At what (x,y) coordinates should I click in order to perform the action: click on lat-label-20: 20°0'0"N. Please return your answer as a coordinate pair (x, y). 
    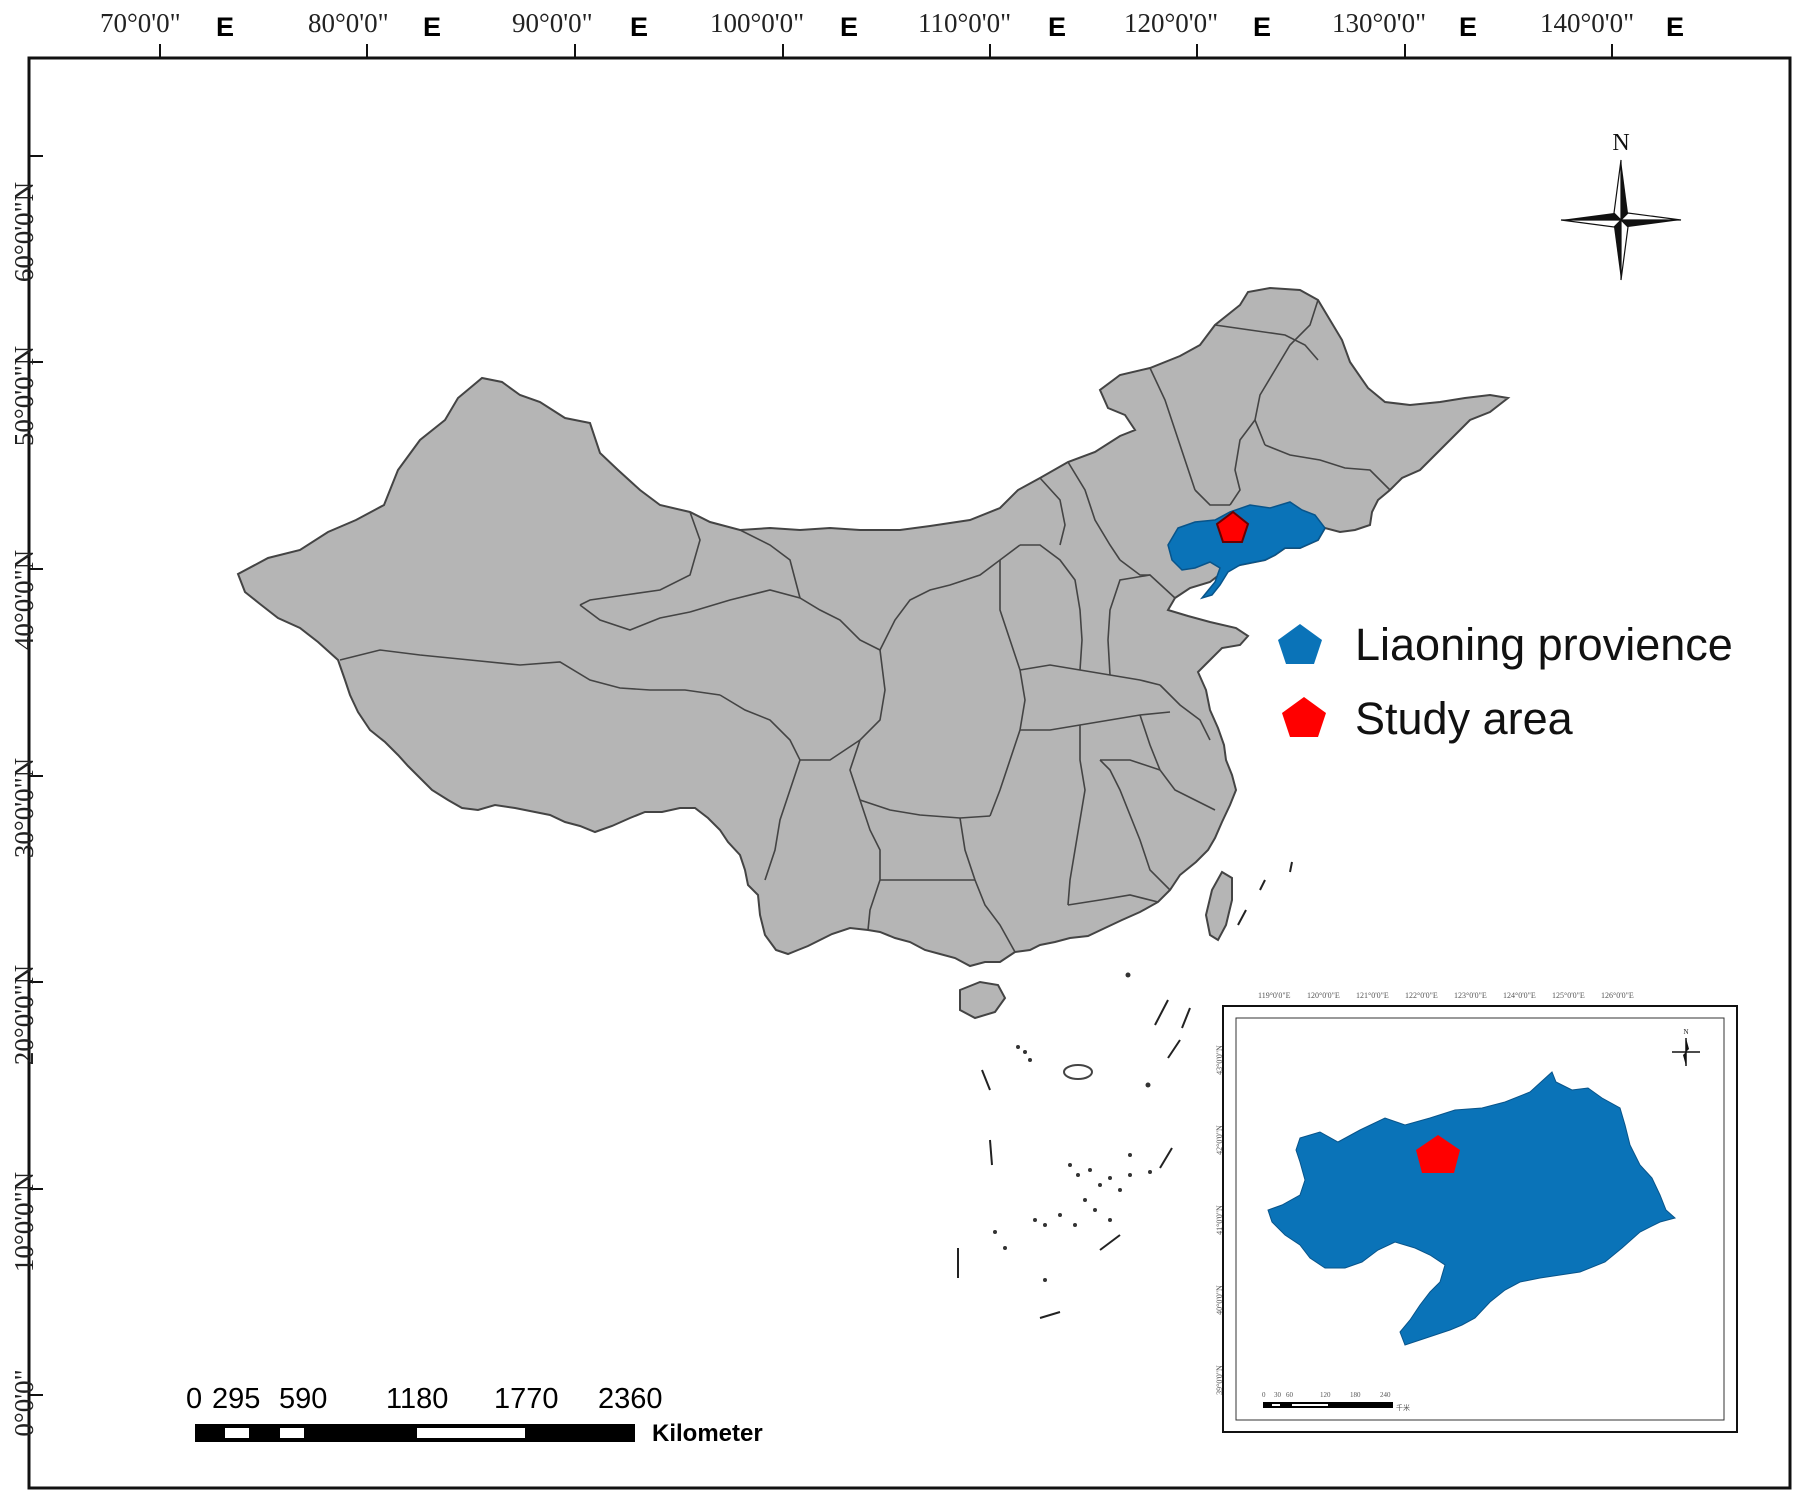
    Looking at the image, I should click on (24, 1015).